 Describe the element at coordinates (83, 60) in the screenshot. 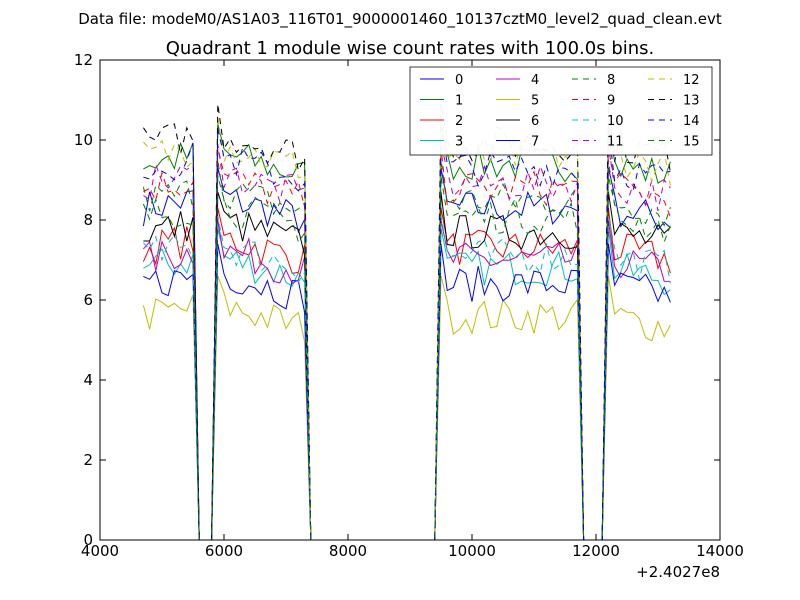

I see `y-tick-label: 12` at that location.